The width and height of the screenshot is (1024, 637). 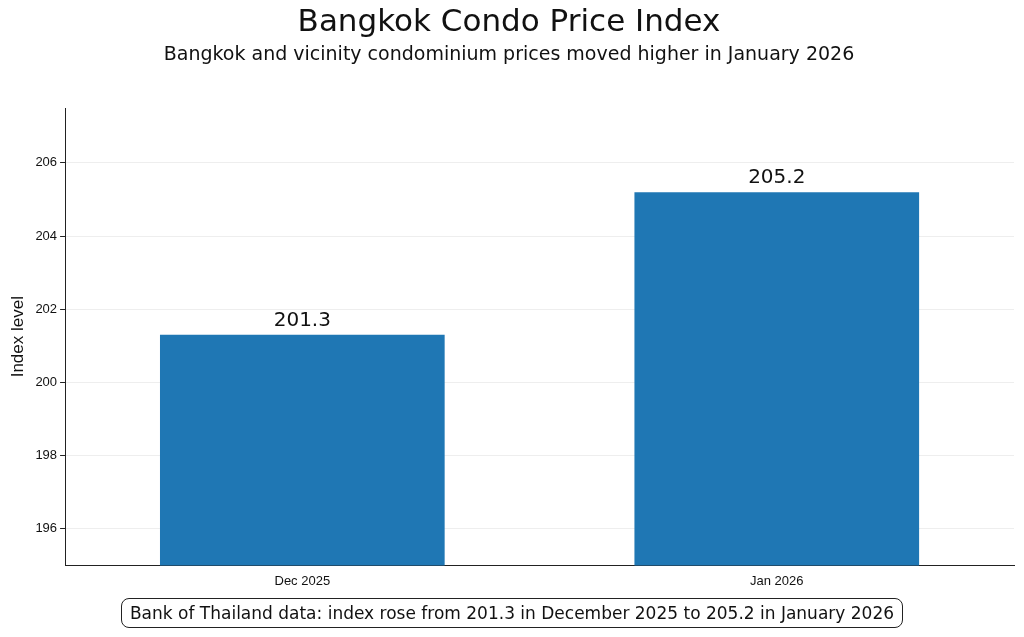 What do you see at coordinates (777, 580) in the screenshot?
I see `x-tick-label: Jan 2026` at bounding box center [777, 580].